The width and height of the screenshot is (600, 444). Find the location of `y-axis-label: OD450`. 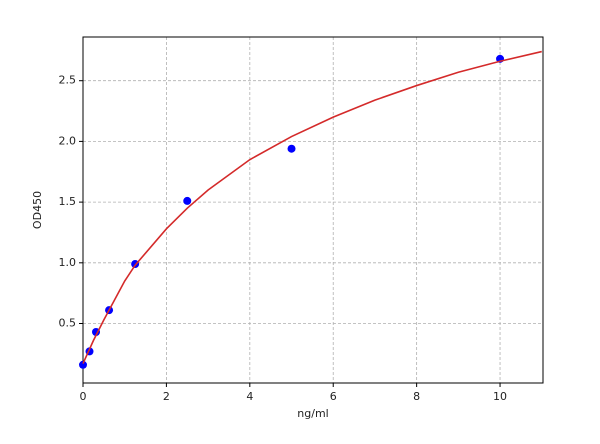

y-axis-label: OD450 is located at coordinates (37, 210).